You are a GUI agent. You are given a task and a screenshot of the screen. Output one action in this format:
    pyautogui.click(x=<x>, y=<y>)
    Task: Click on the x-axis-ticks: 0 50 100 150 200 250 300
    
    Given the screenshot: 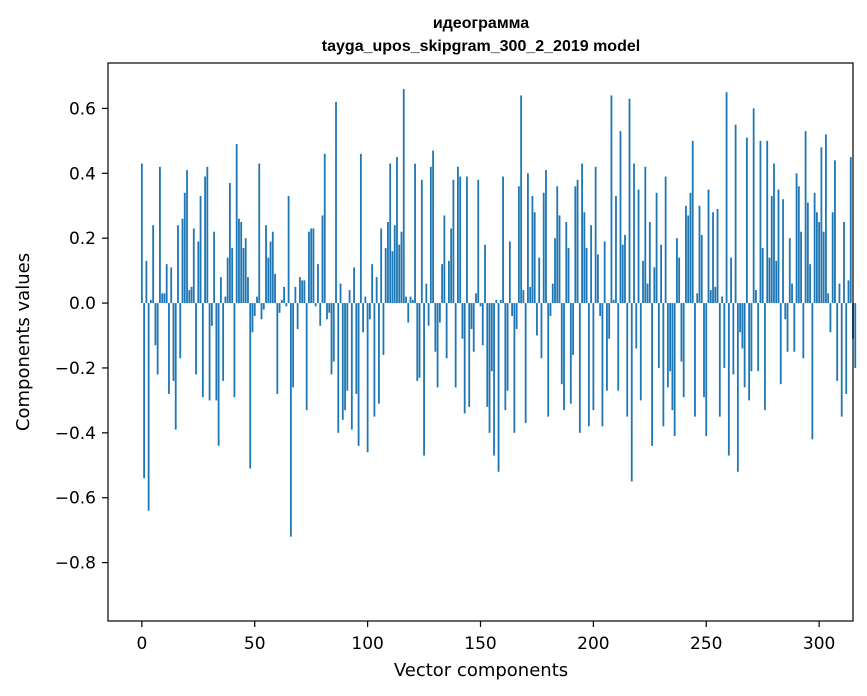 What is the action you would take?
    pyautogui.click(x=485, y=637)
    